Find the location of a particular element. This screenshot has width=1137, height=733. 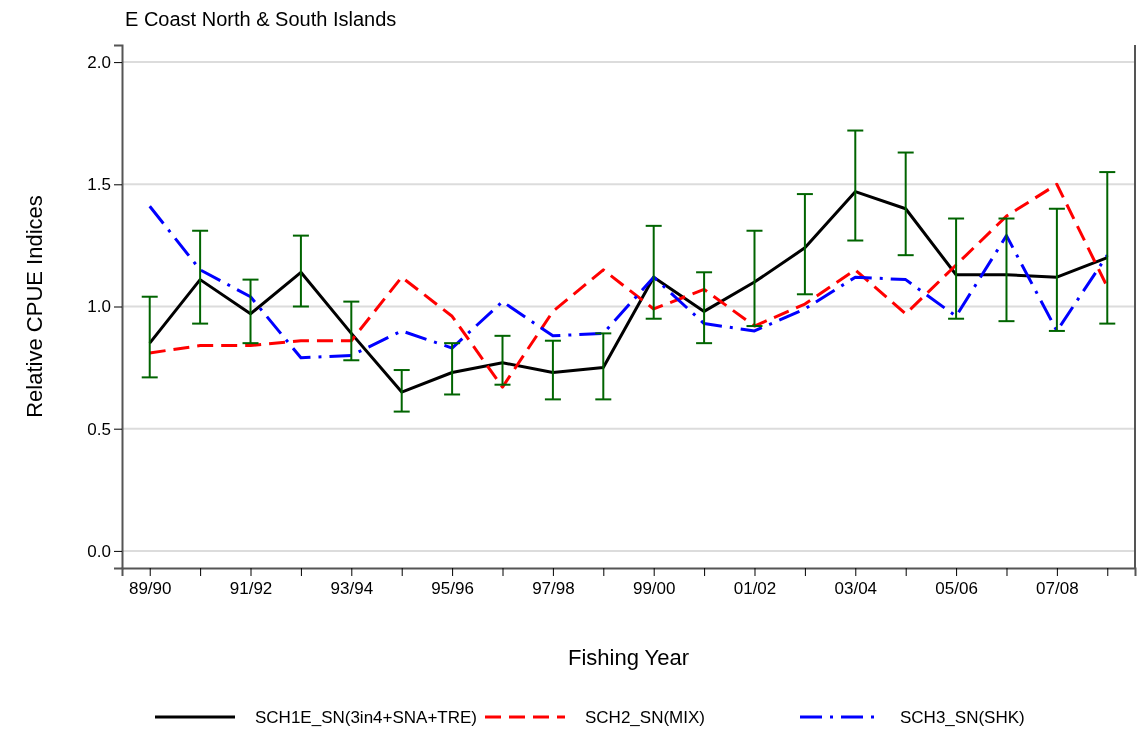

legend-label: SCH3_SN(SHK) is located at coordinates (962, 717).